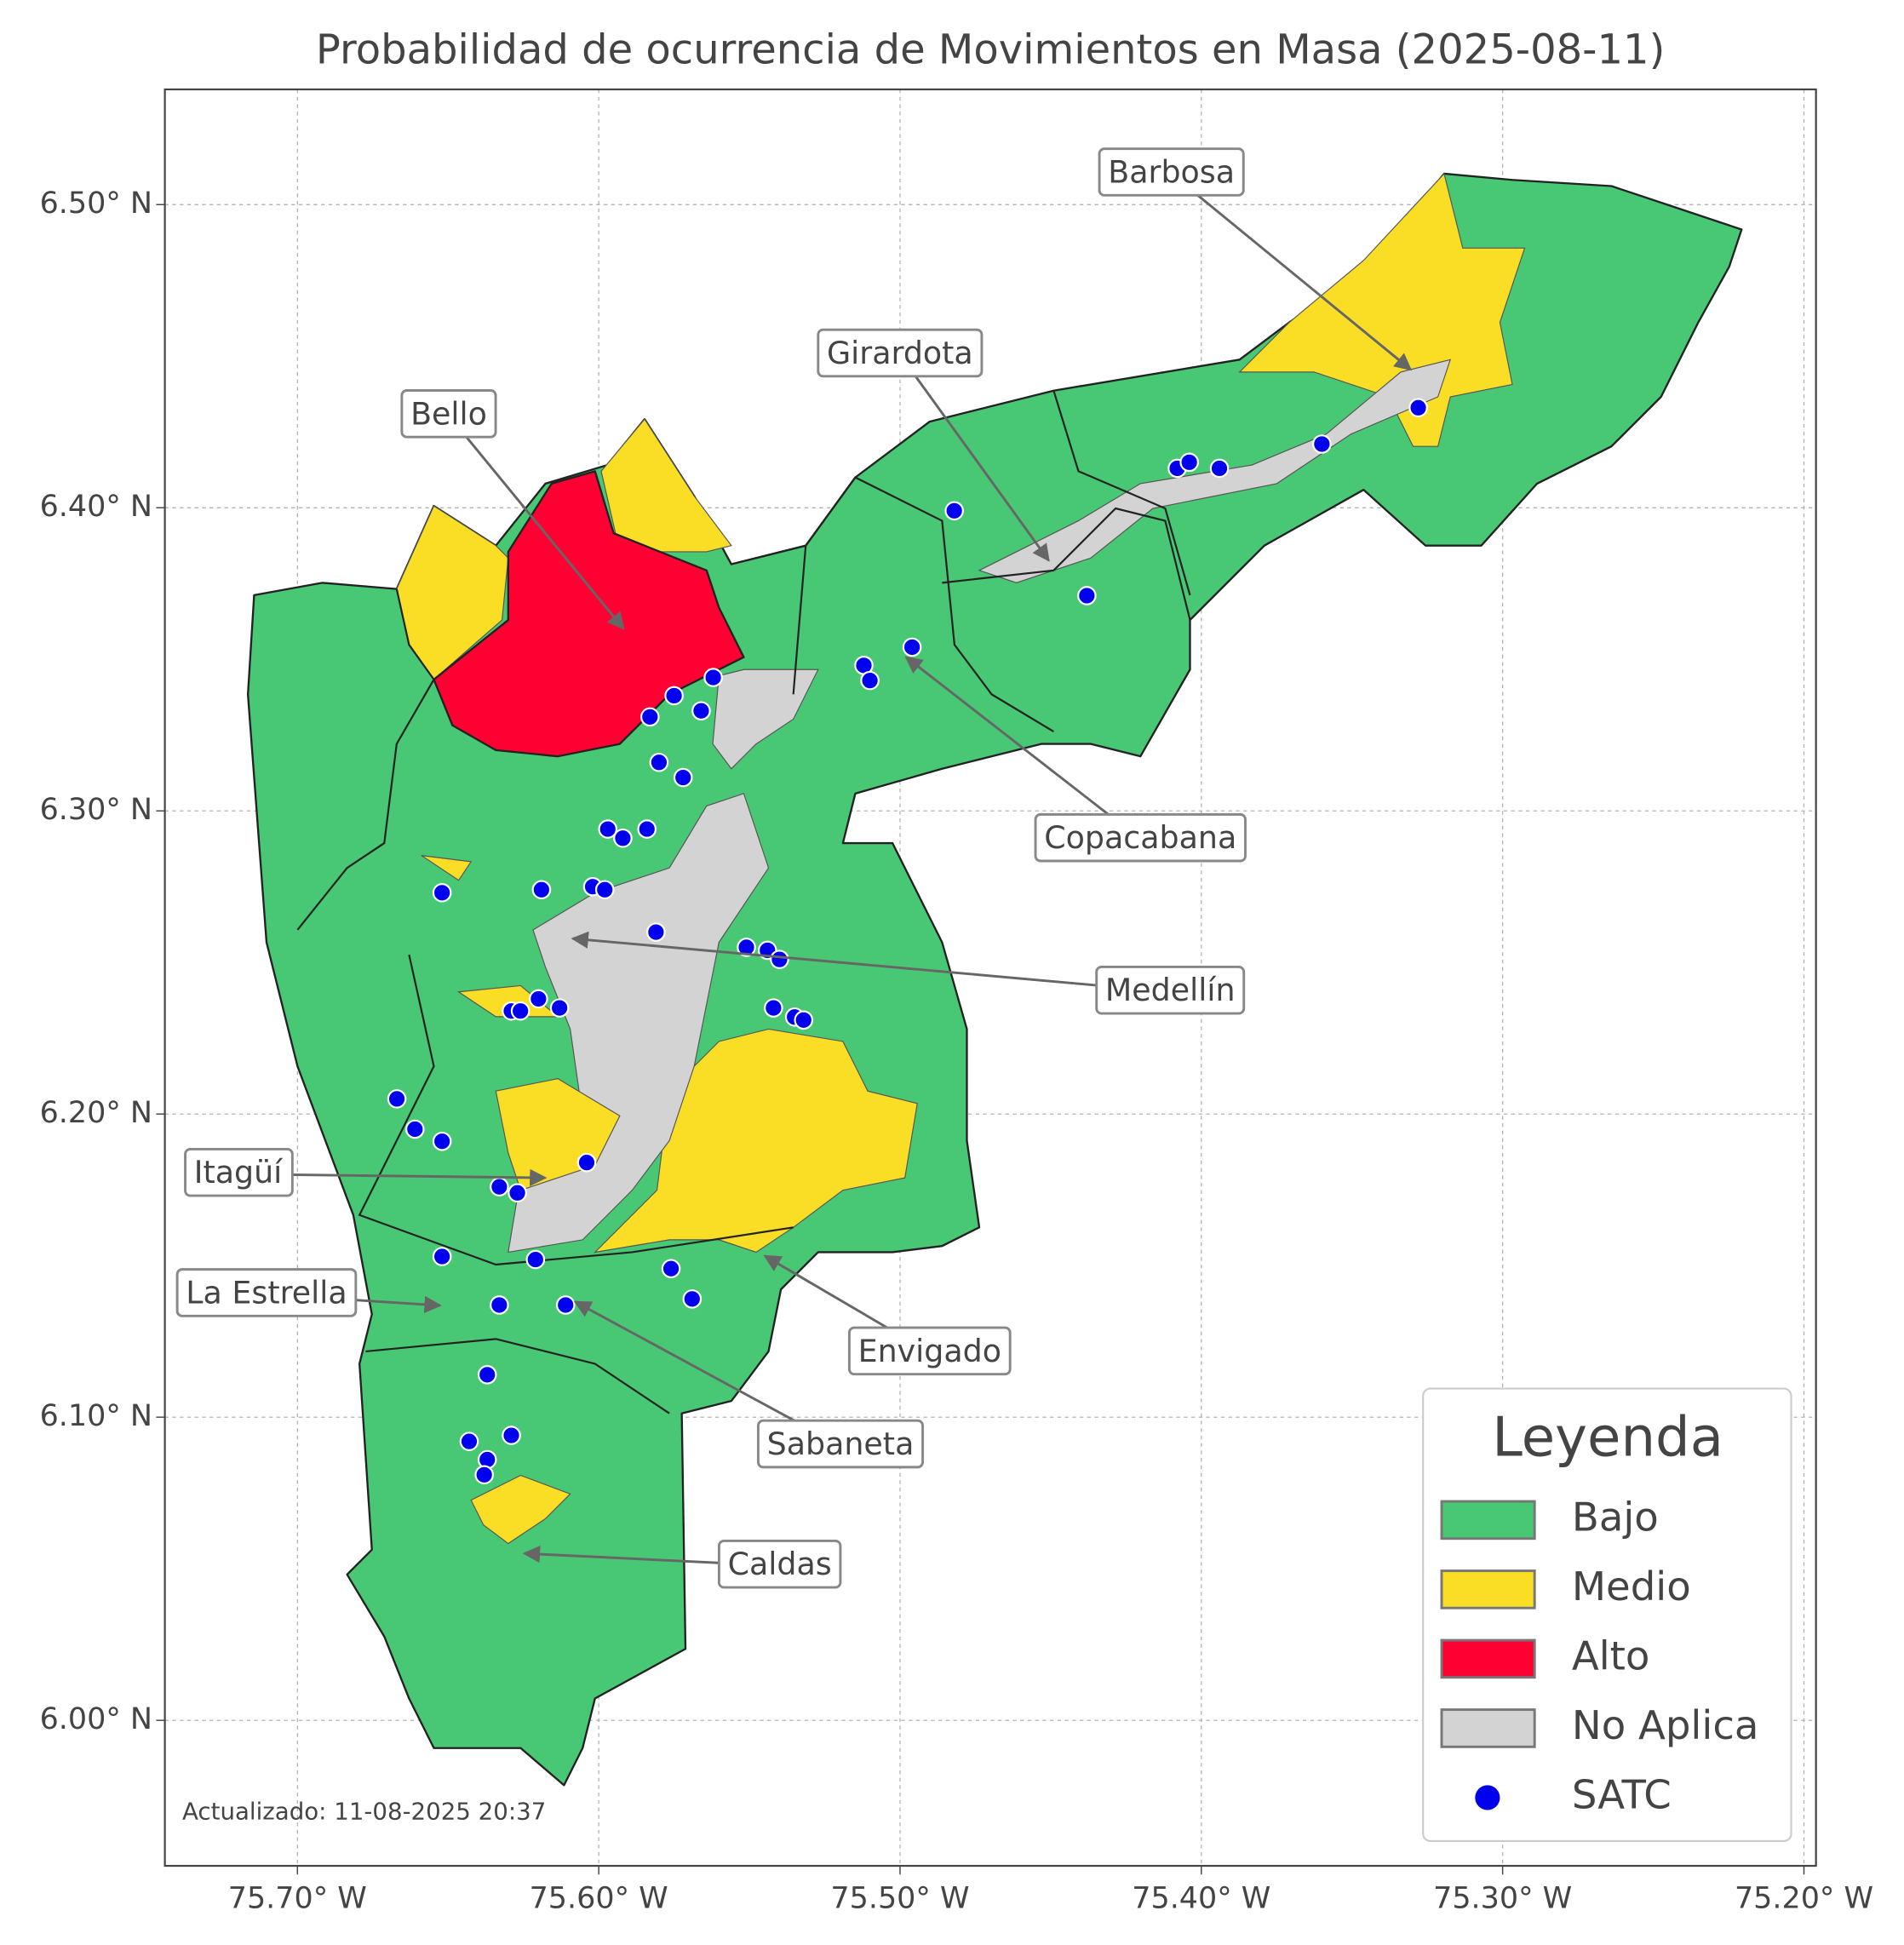 This screenshot has height=1945, width=1904. Describe the element at coordinates (297, 1898) in the screenshot. I see `x-tick-label: 75.70° W` at that location.